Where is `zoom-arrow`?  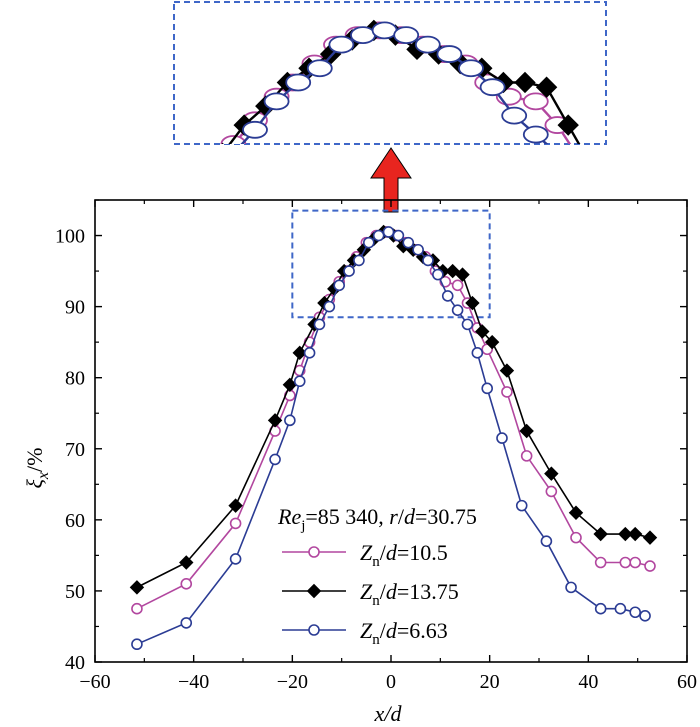 zoom-arrow is located at coordinates (391, 180).